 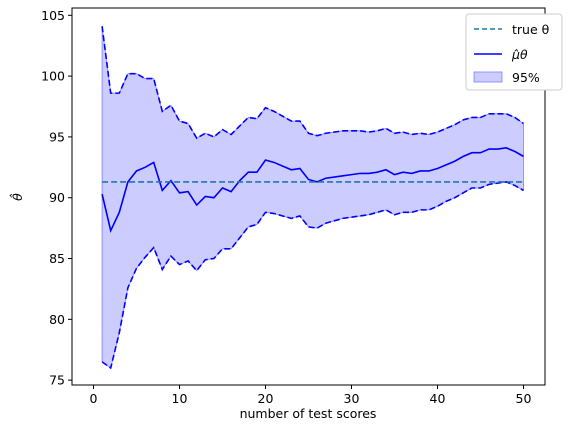 I want to click on y-tick-label: 80, so click(x=57, y=319).